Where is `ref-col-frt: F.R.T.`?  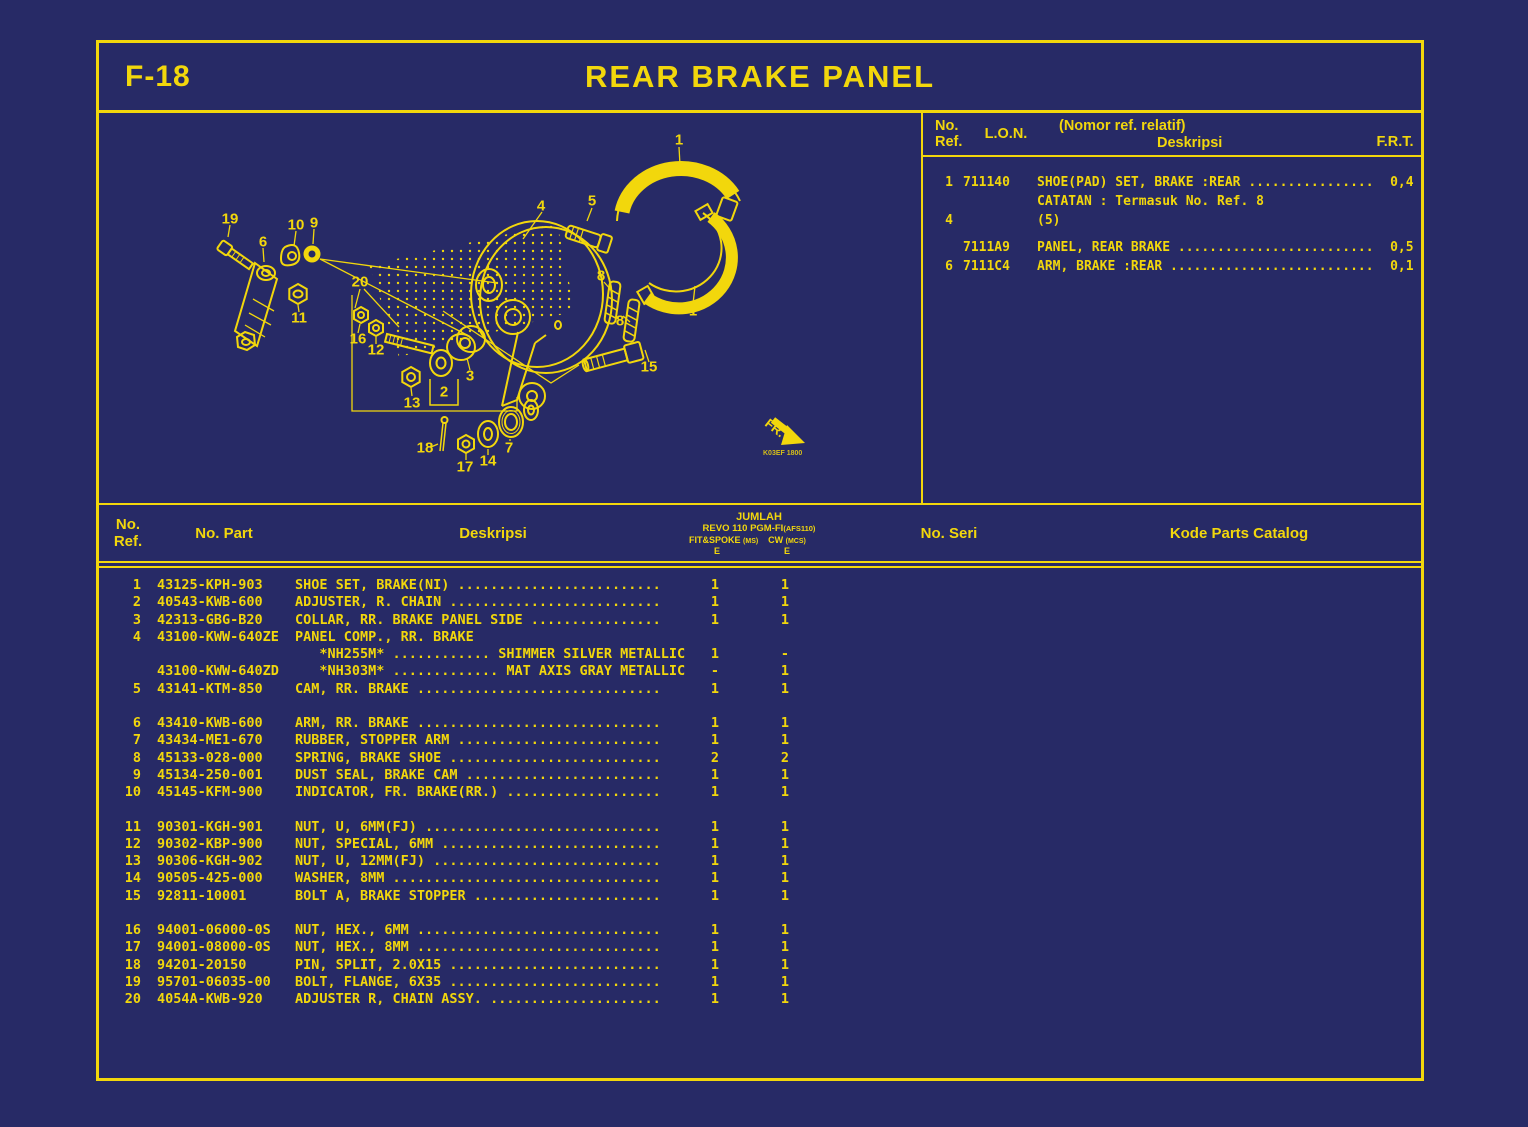 ref-col-frt: F.R.T. is located at coordinates (1395, 142).